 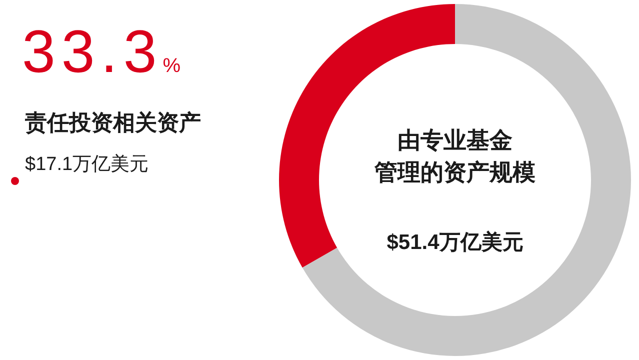 What do you see at coordinates (455, 242) in the screenshot?
I see `text: $51.4万亿美元` at bounding box center [455, 242].